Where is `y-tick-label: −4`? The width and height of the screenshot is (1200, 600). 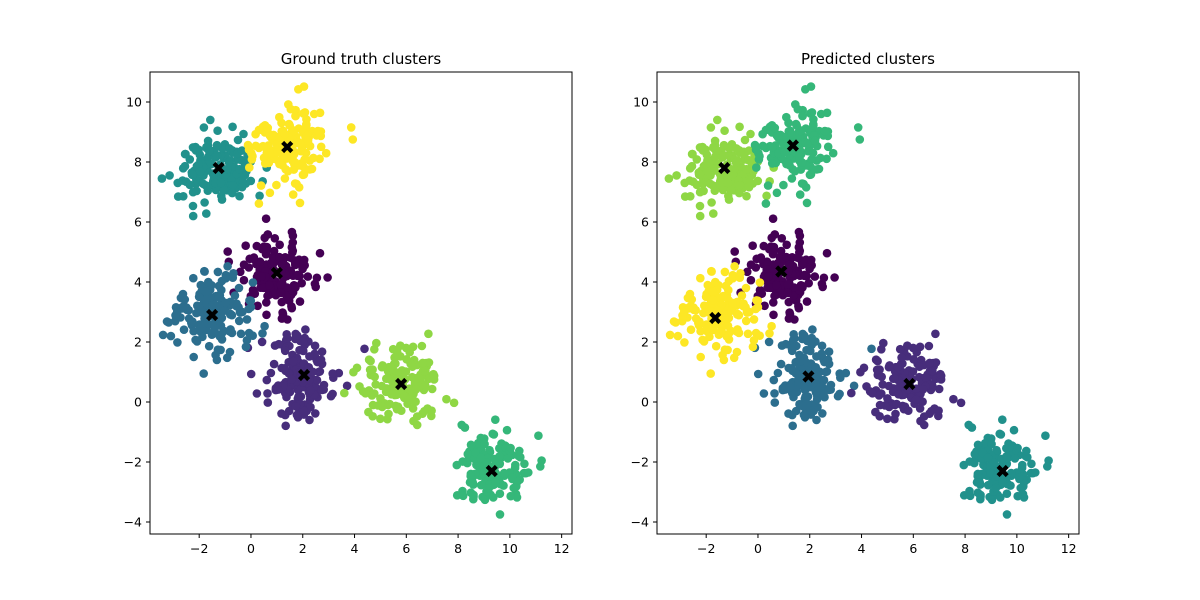 y-tick-label: −4 is located at coordinates (133, 522).